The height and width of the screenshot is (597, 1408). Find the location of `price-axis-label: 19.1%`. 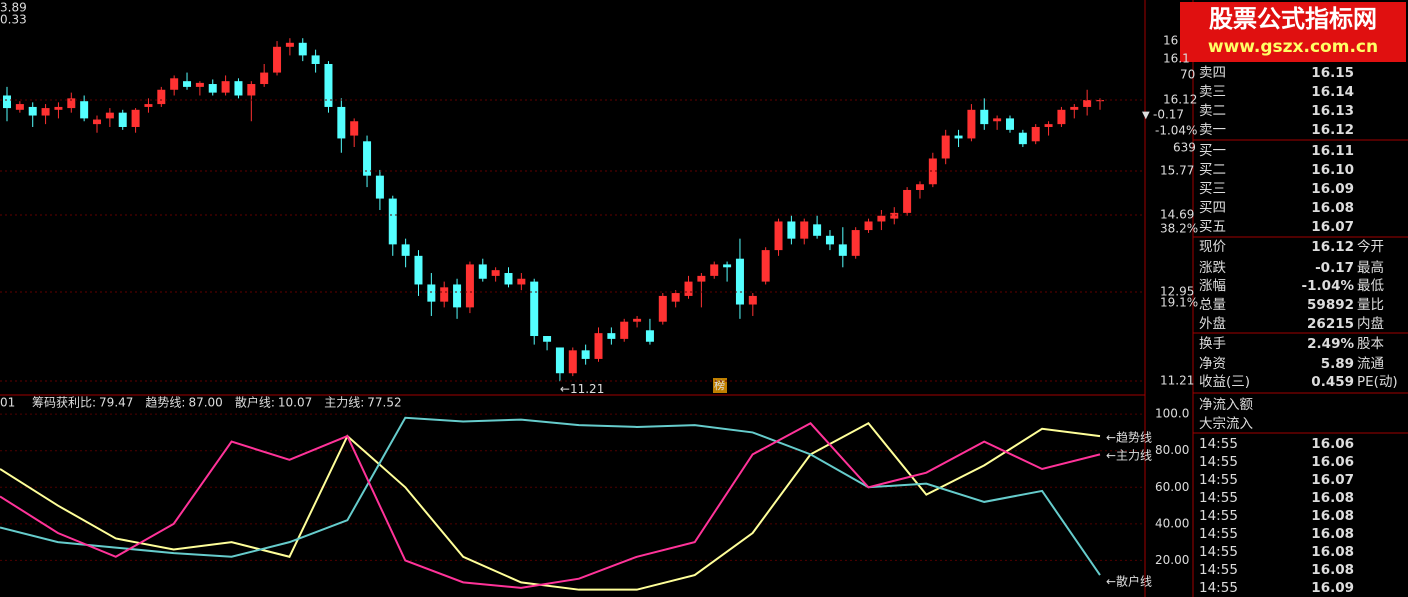

price-axis-label: 19.1% is located at coordinates (1179, 303).